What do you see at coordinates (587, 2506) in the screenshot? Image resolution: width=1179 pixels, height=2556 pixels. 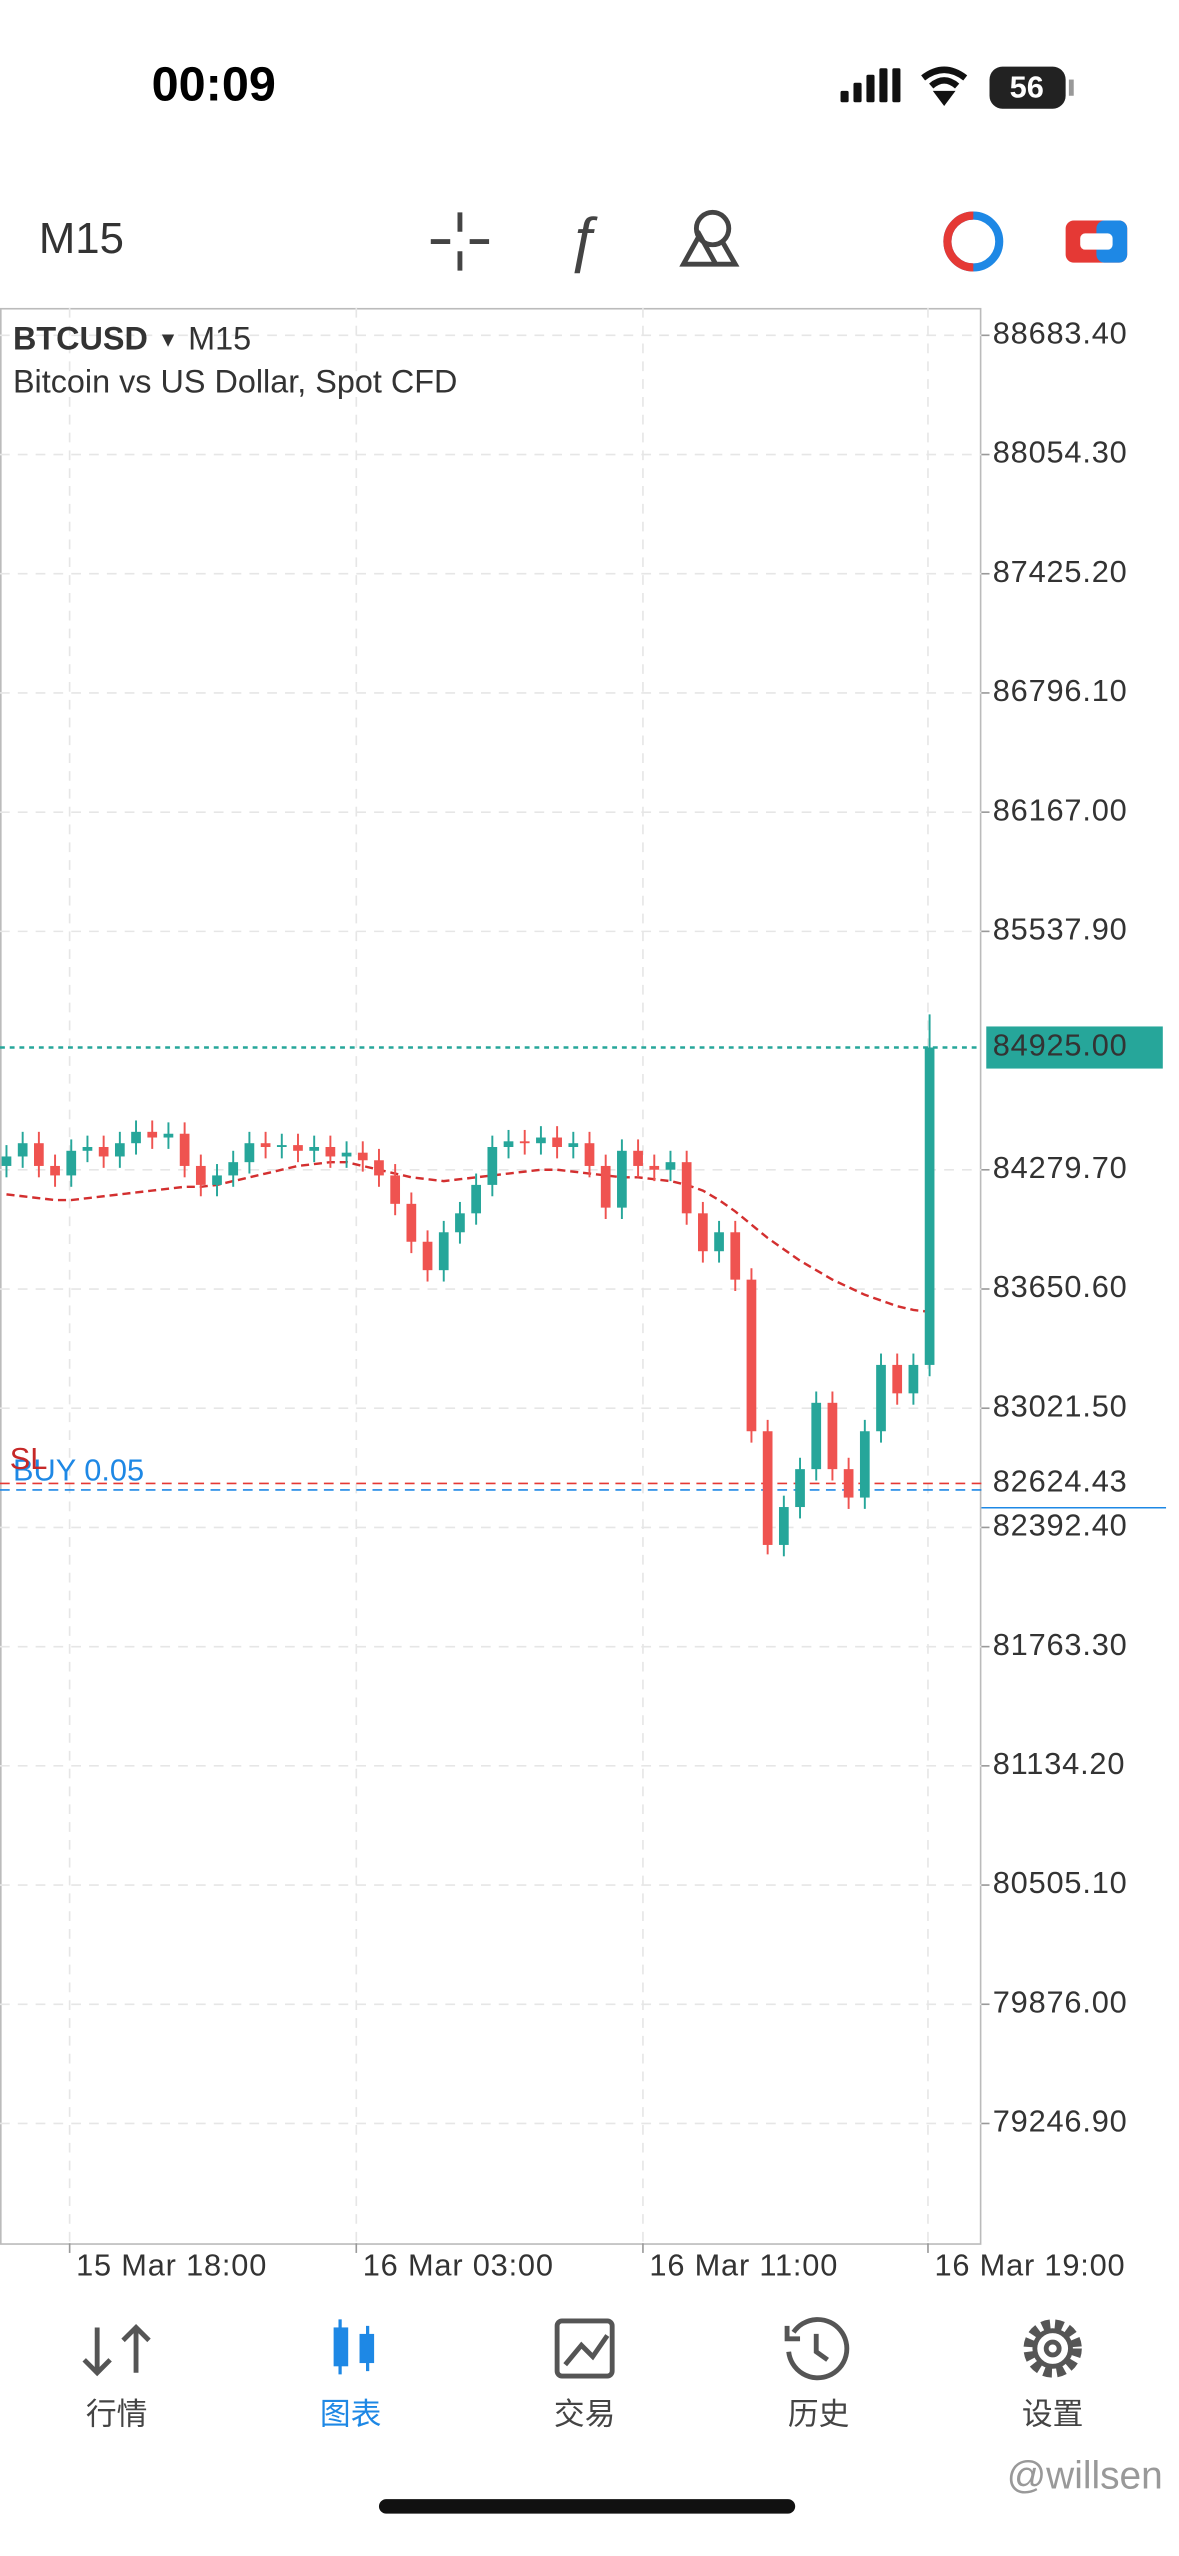 I see `home-indicator` at bounding box center [587, 2506].